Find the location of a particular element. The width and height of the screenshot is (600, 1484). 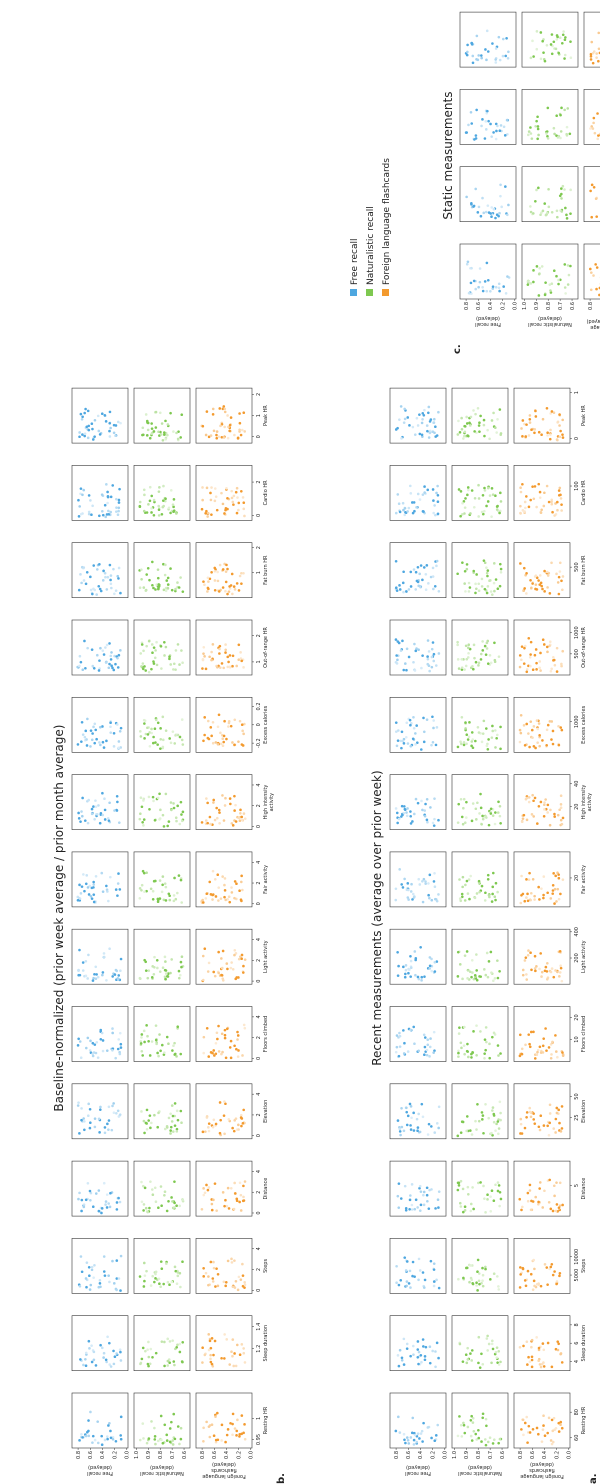

row-label-delayed: (delayed) is located at coordinates (162, 1467).